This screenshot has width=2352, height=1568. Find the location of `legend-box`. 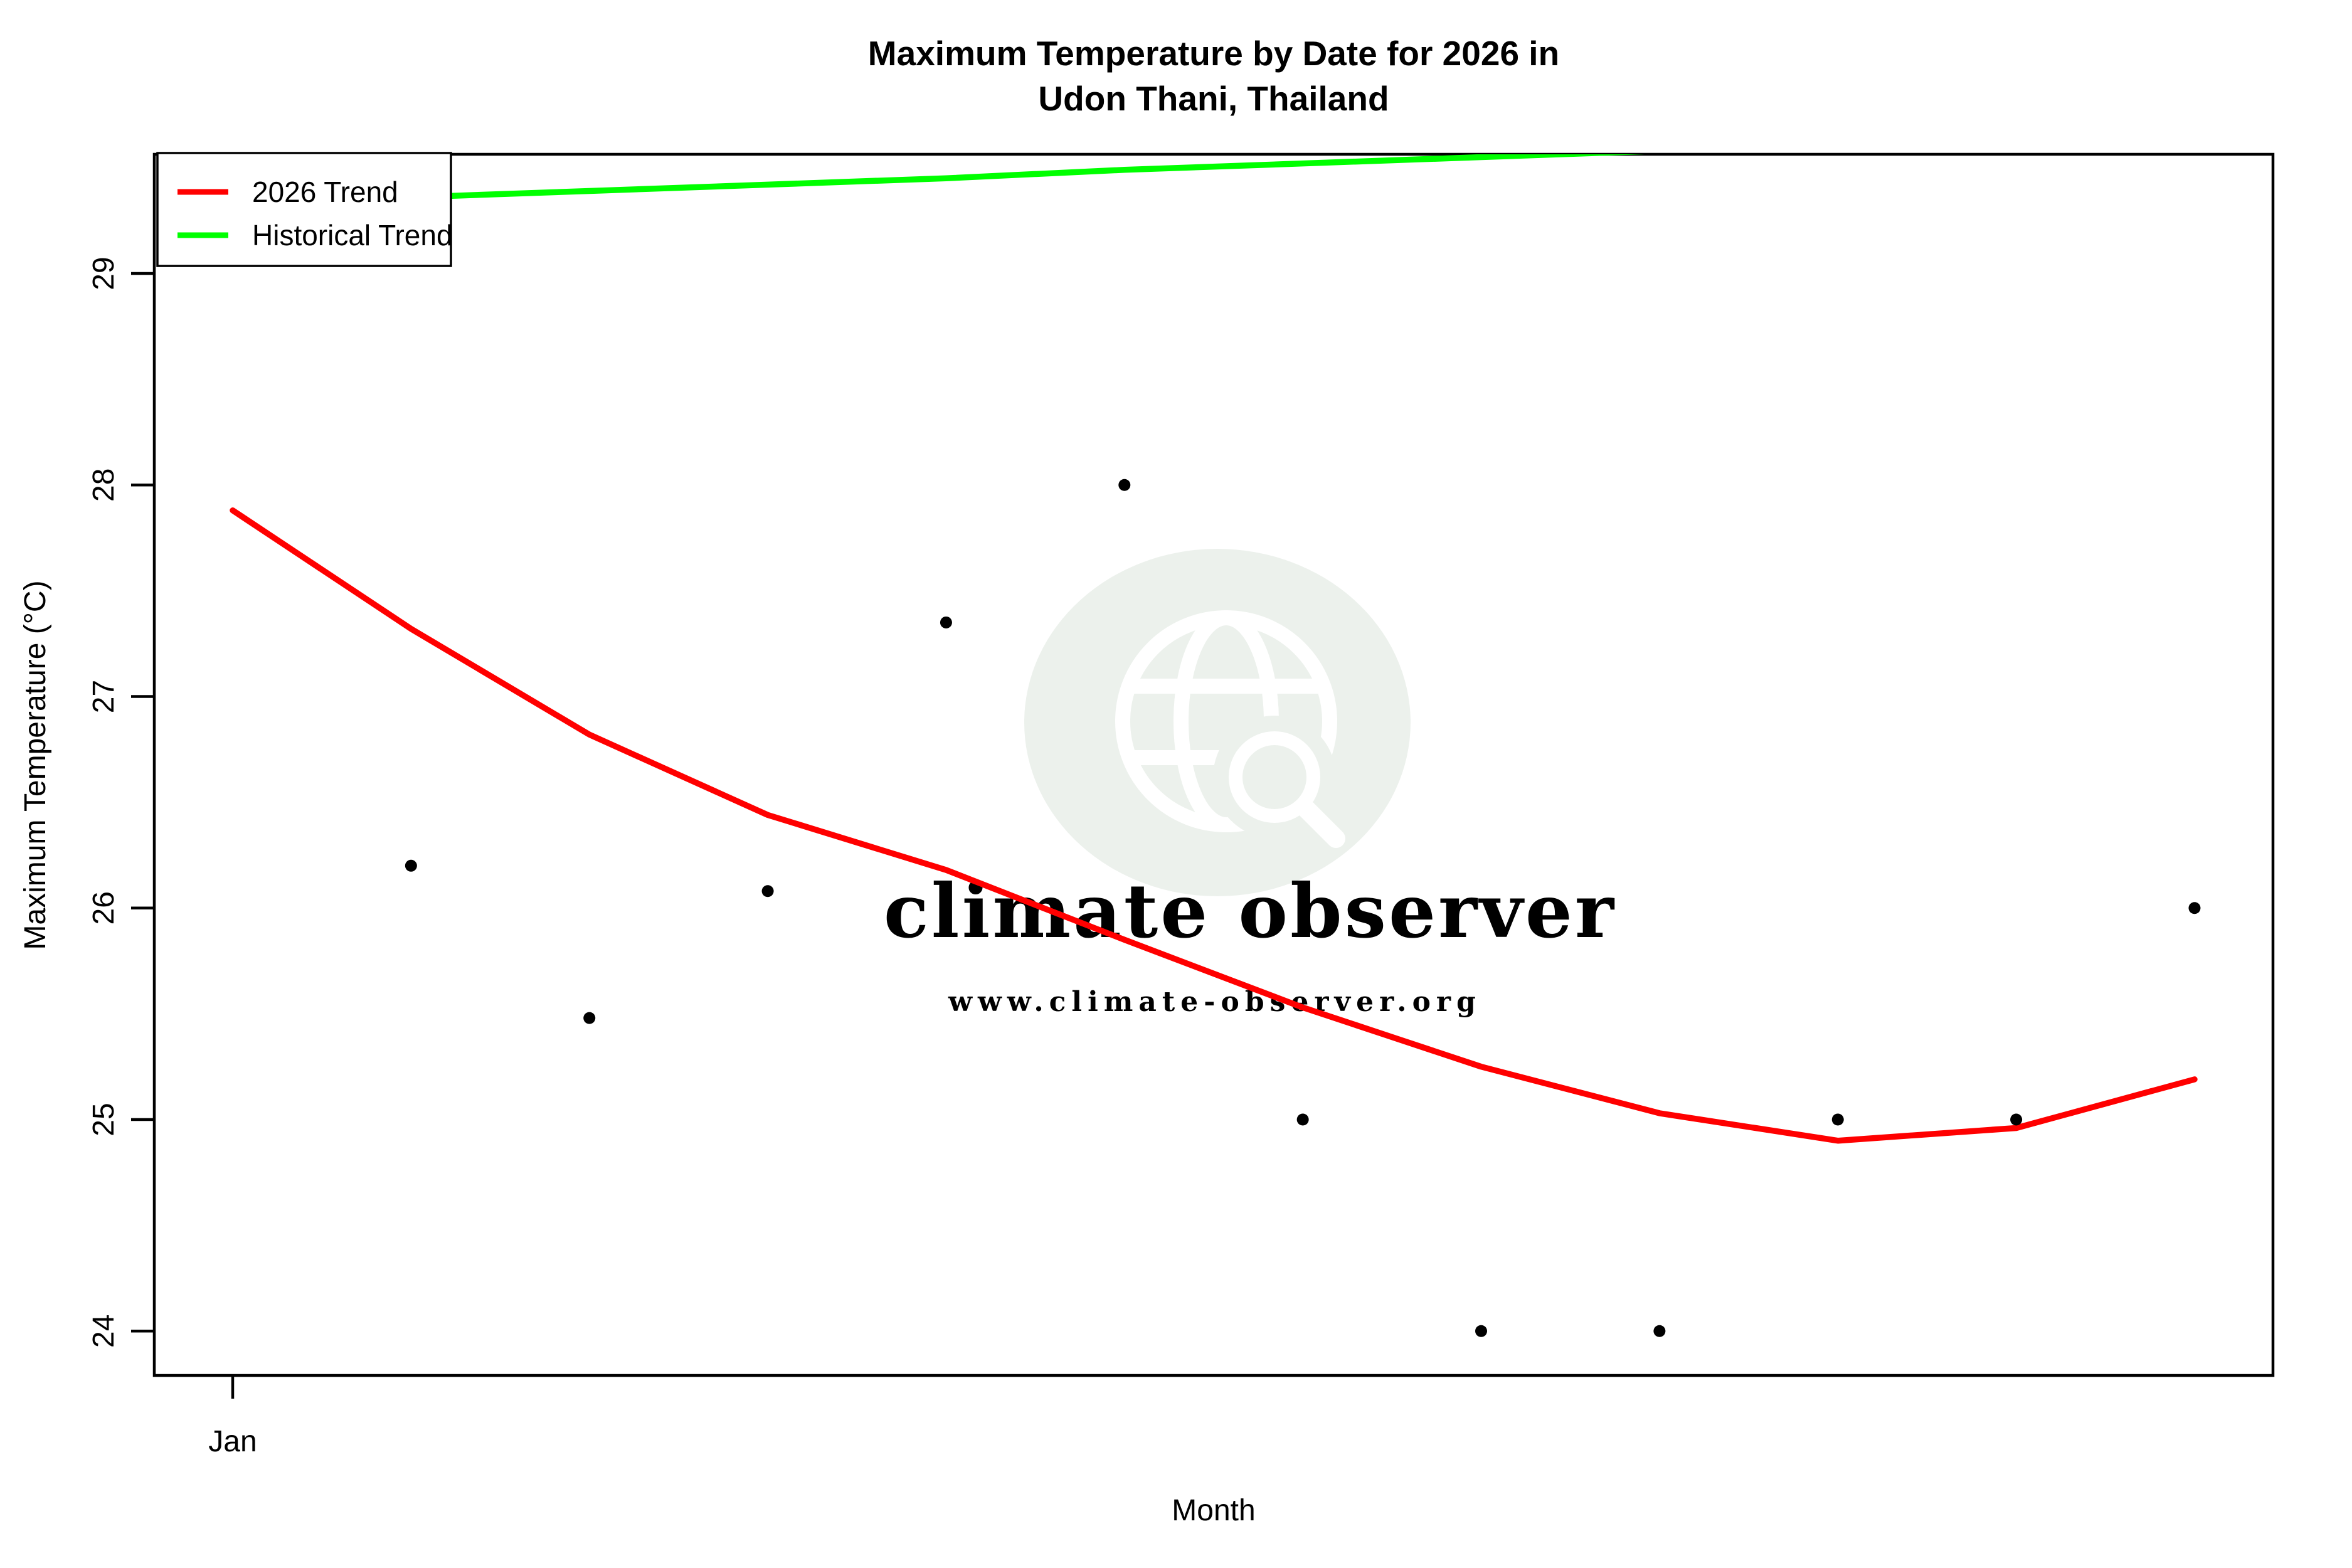

legend-box is located at coordinates (304, 210).